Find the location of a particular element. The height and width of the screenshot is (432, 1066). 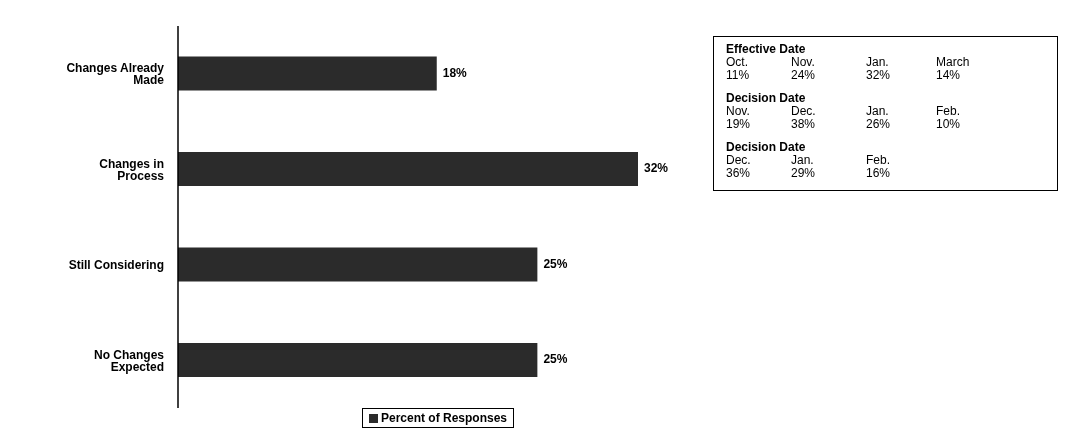

text: 10% is located at coordinates (948, 124).